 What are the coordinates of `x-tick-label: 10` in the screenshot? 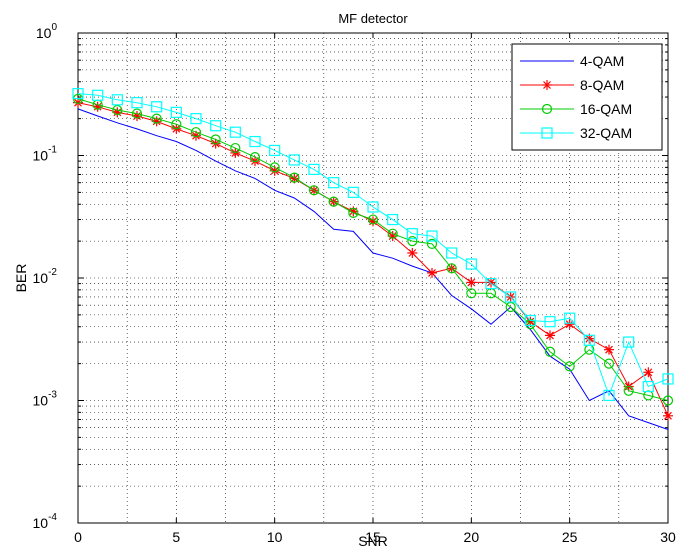 It's located at (275, 537).